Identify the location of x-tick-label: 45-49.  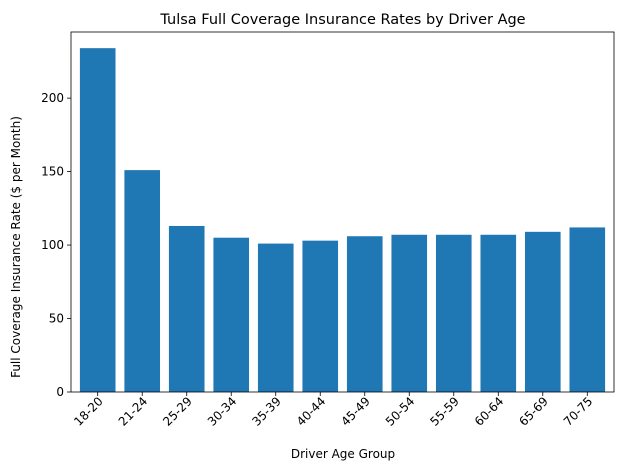
(355, 411).